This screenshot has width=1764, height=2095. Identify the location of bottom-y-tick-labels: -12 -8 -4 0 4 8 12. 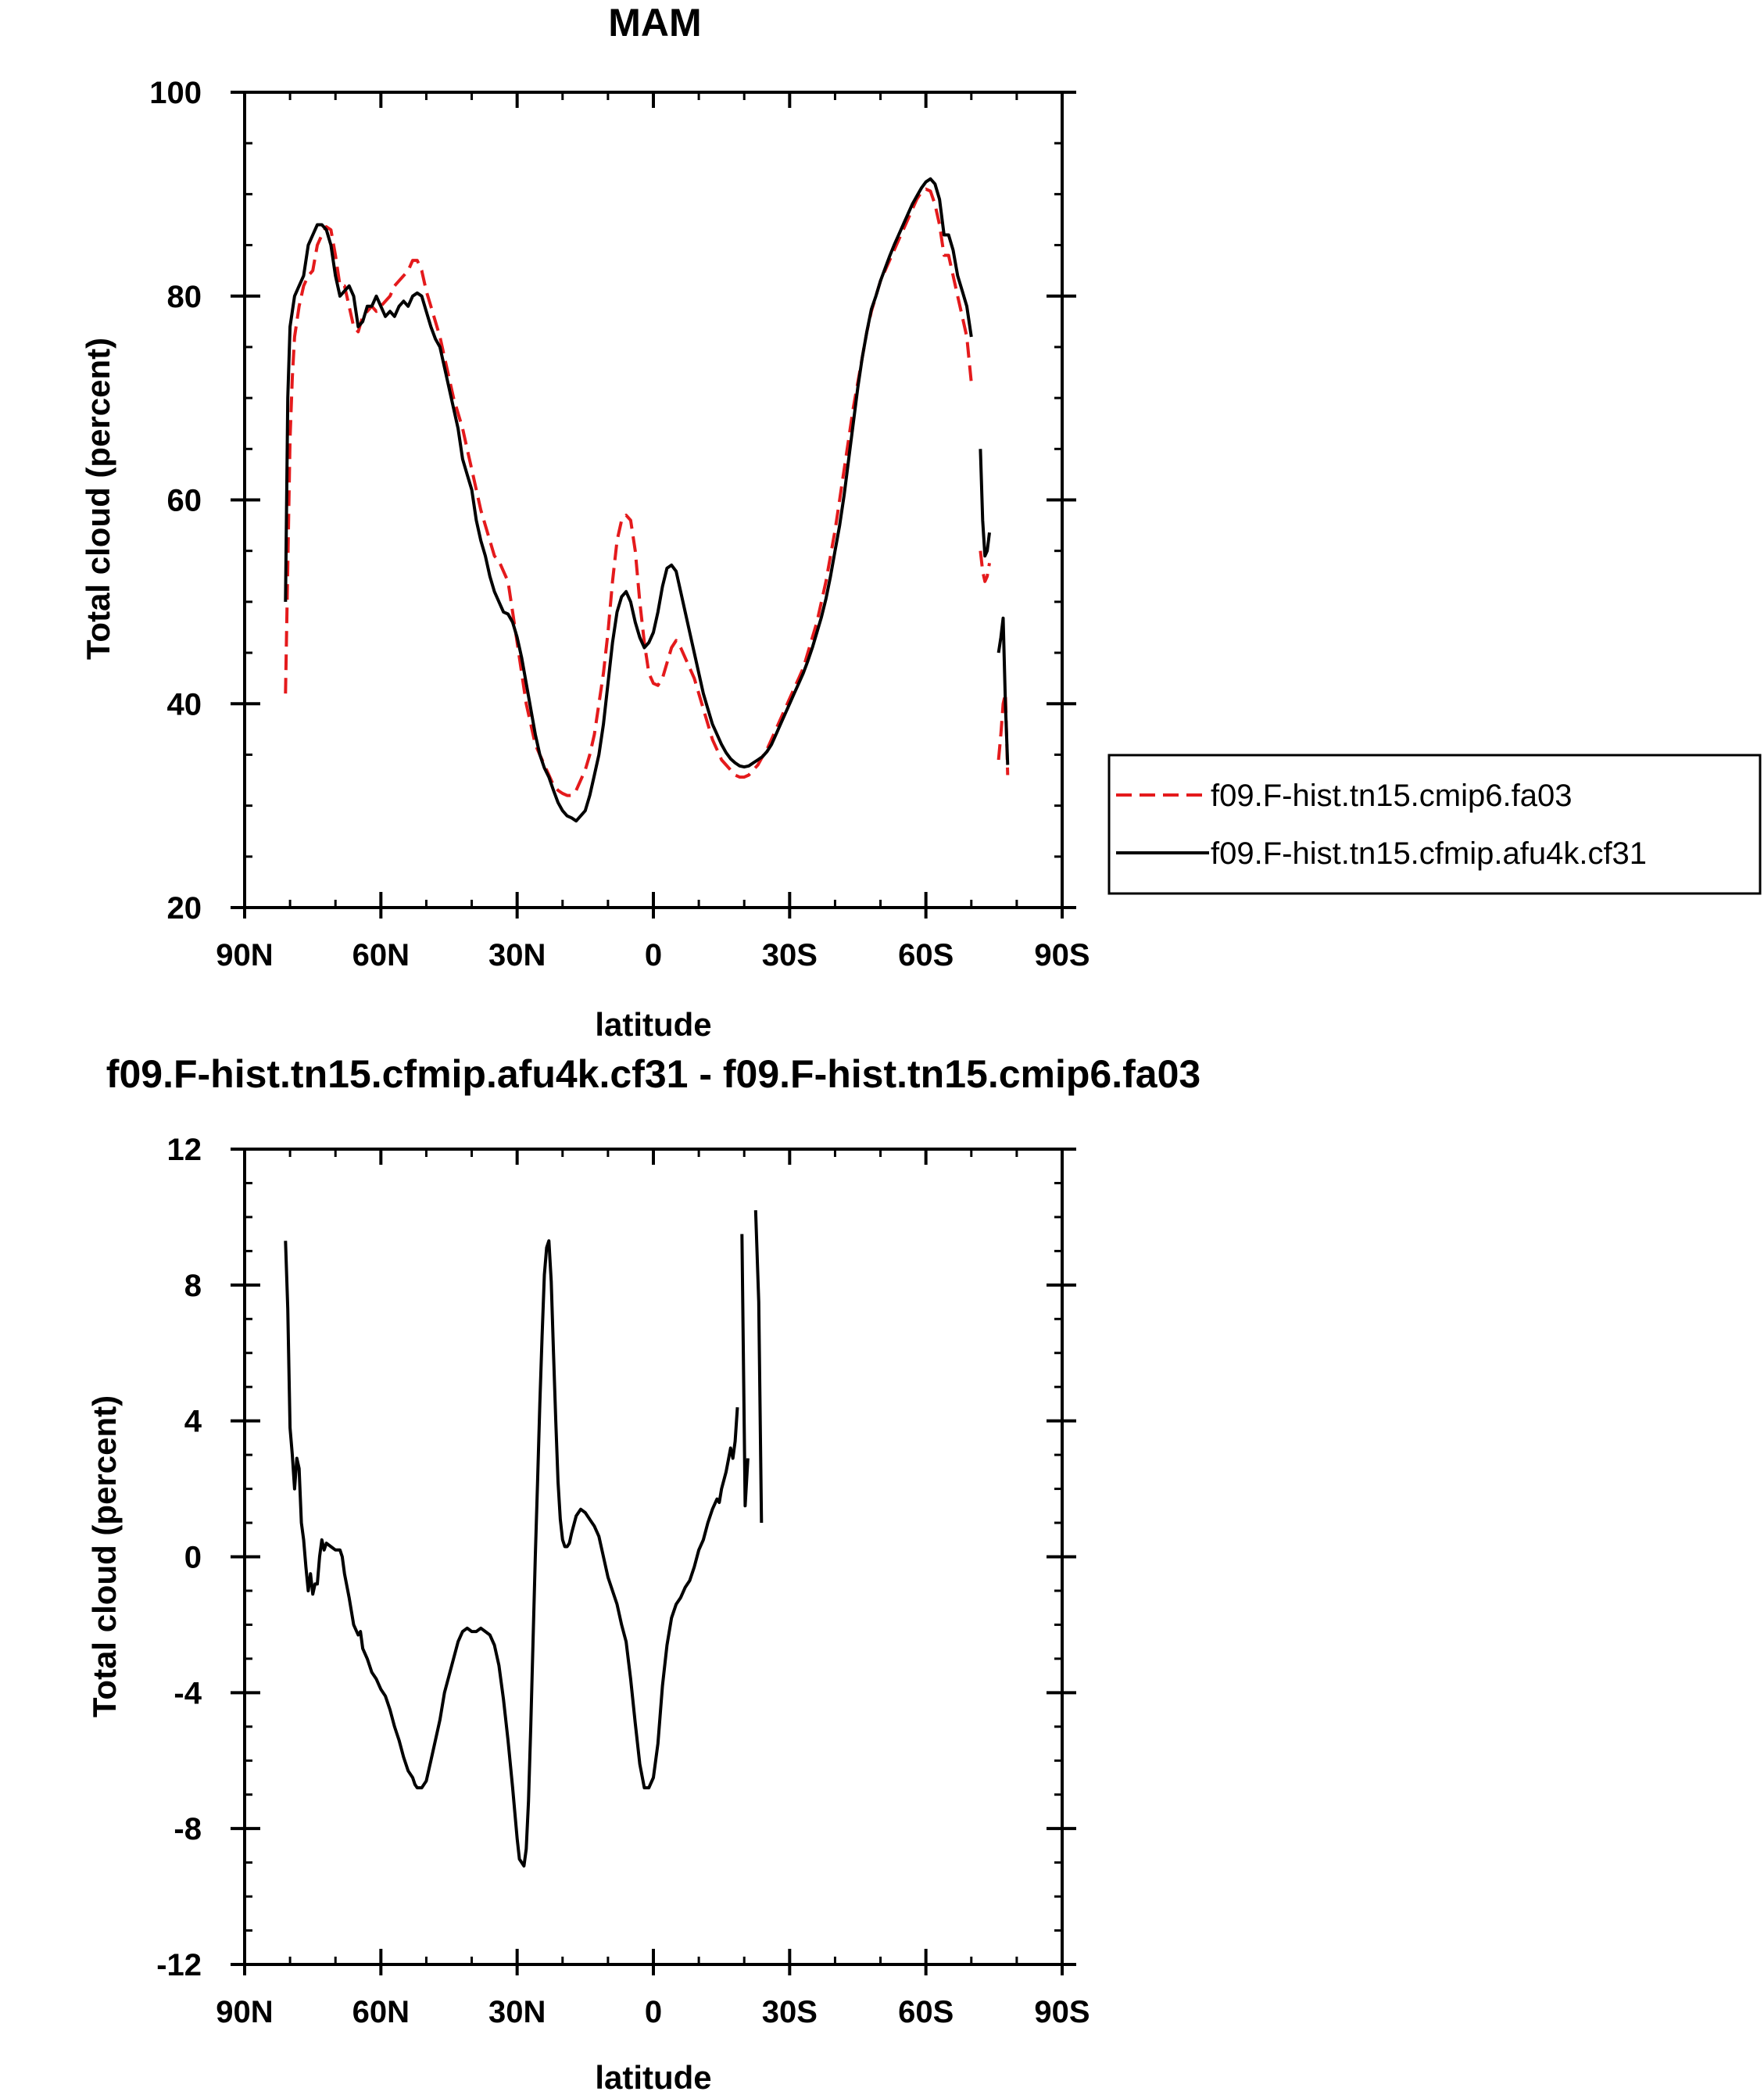
(179, 1557).